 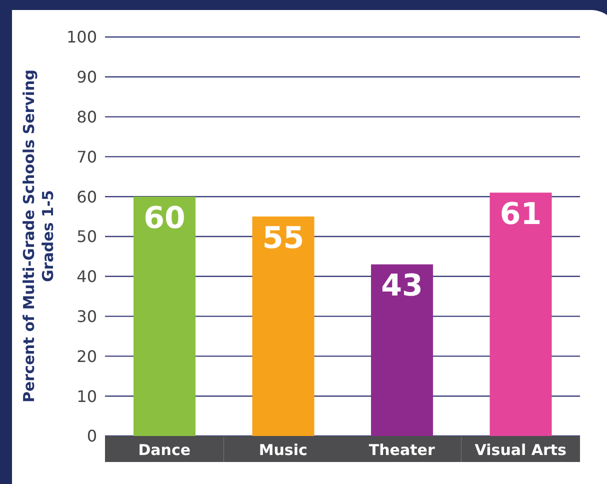 I want to click on y-tick-label: 60, so click(x=86, y=196).